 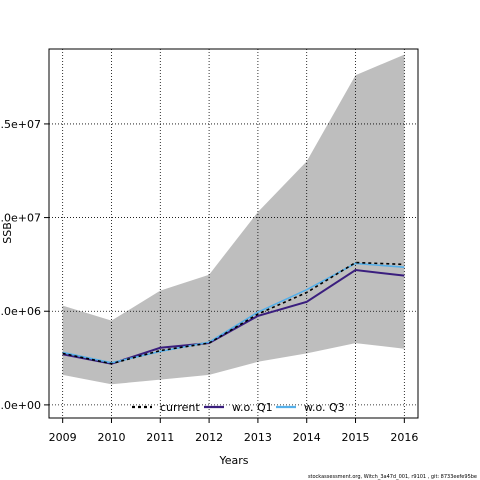 I want to click on x-tick-label: 2011, so click(x=160, y=437).